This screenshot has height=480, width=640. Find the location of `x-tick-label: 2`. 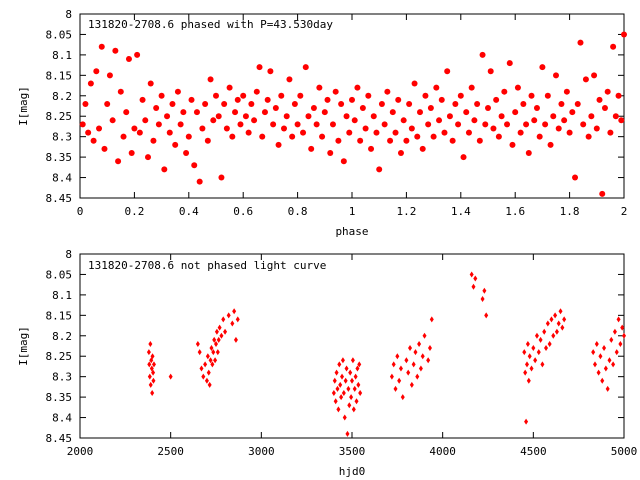

x-tick-label: 2 is located at coordinates (624, 211).